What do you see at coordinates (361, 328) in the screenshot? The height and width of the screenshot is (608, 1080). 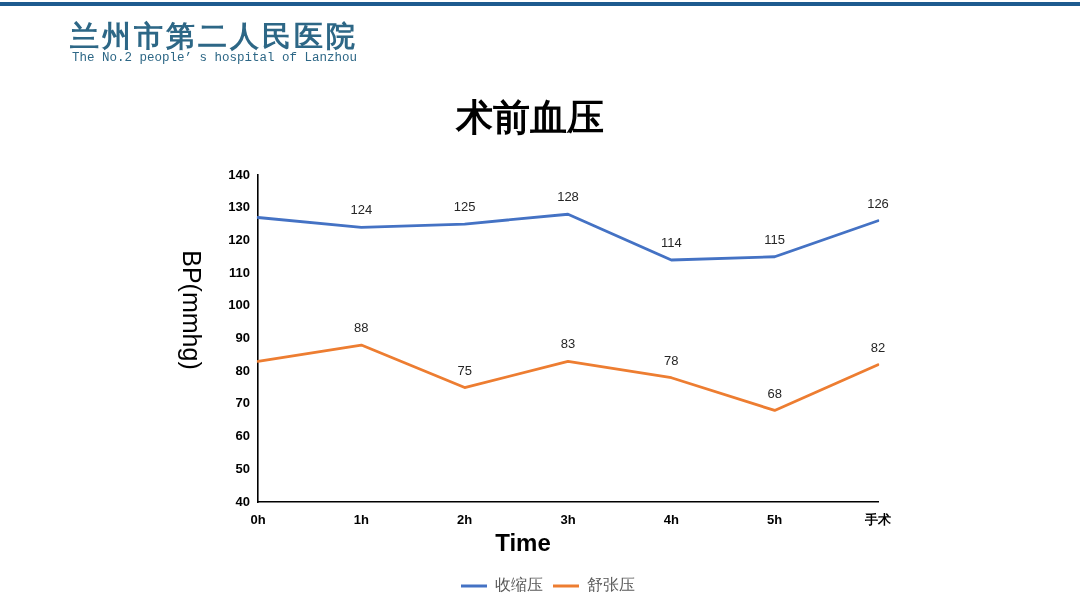 I see `data-label: 88` at bounding box center [361, 328].